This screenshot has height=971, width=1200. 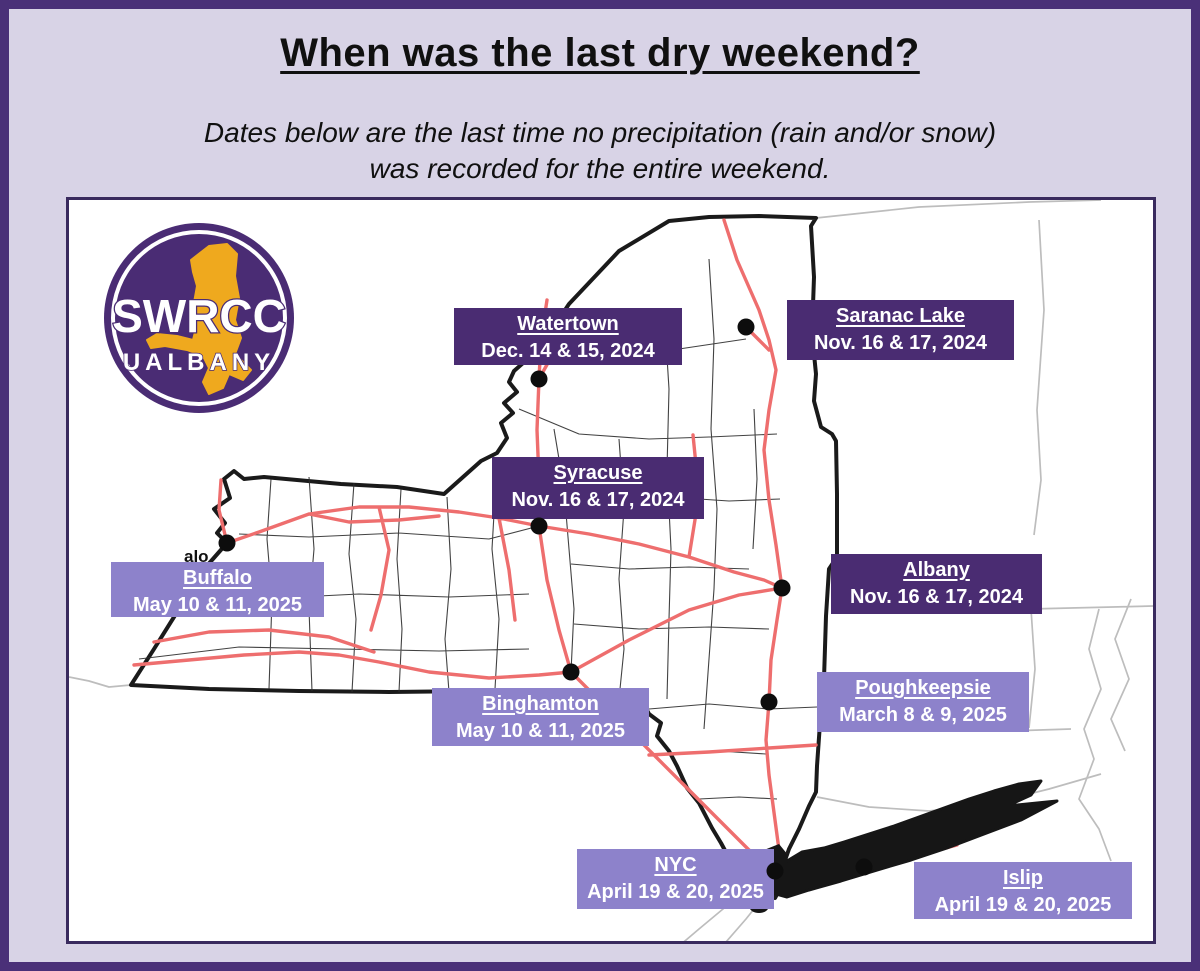 I want to click on station-label-poughkeepsie: Poughkeepsie March 8 & 9, 2025, so click(x=923, y=702).